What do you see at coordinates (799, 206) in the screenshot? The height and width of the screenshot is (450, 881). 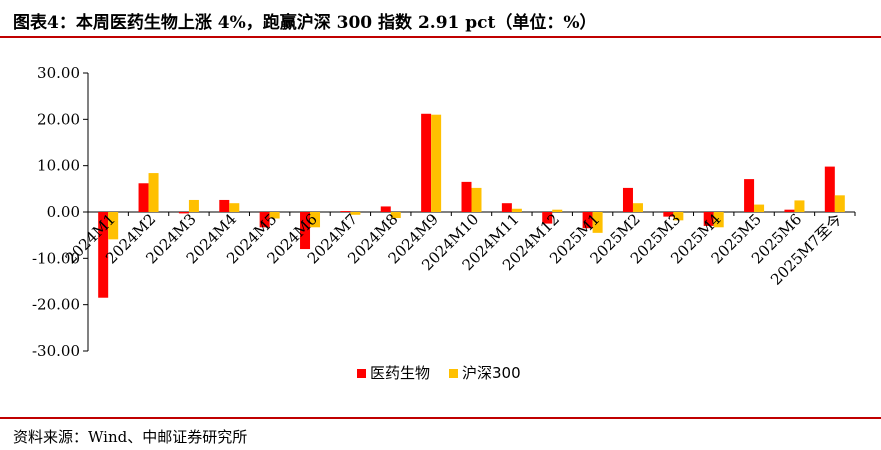 I see `bar-csi300-2025M6` at bounding box center [799, 206].